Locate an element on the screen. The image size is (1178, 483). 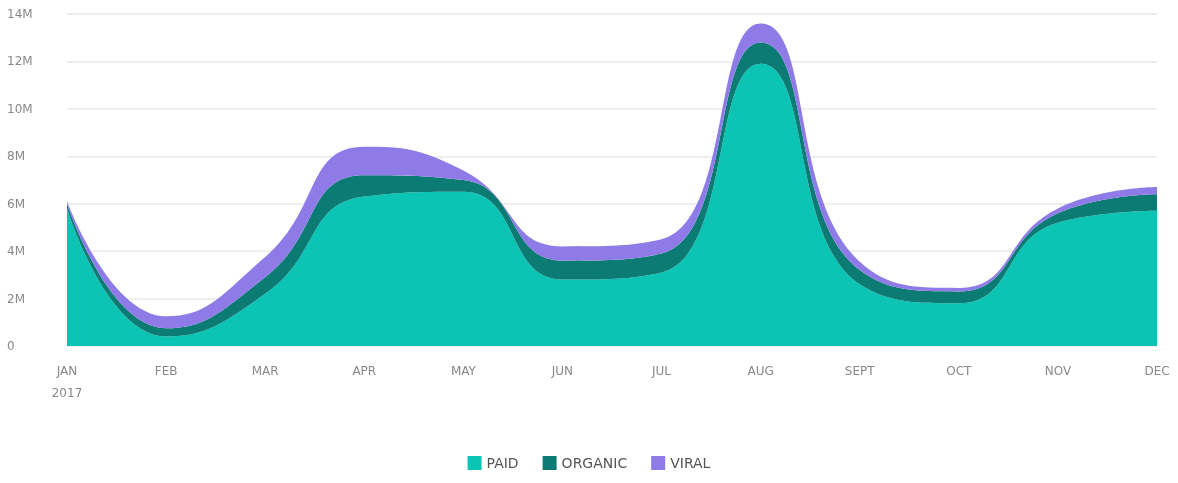
x-tick-label: DEC is located at coordinates (1157, 371).